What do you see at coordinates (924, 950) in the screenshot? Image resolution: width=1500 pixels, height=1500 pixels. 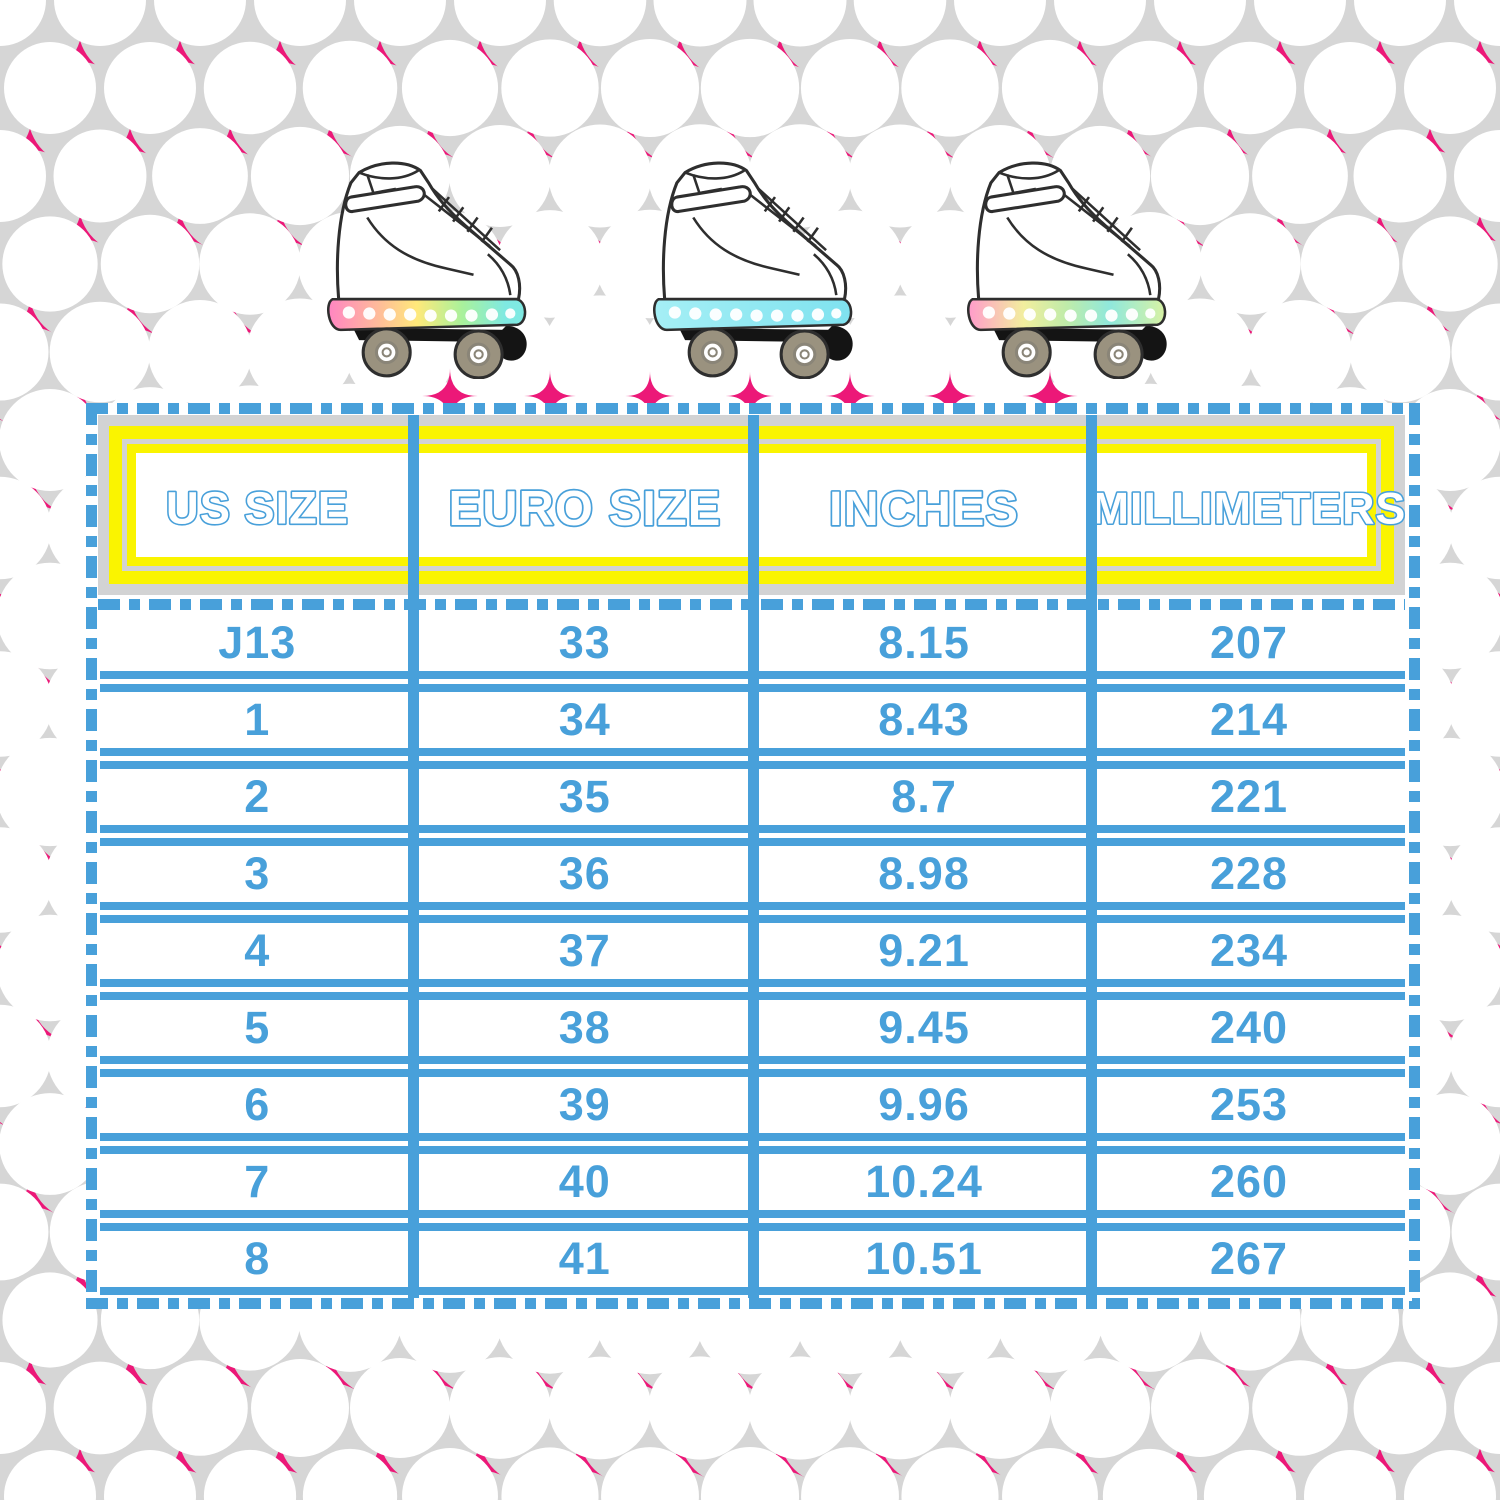 I see `inches-value: 9.21` at bounding box center [924, 950].